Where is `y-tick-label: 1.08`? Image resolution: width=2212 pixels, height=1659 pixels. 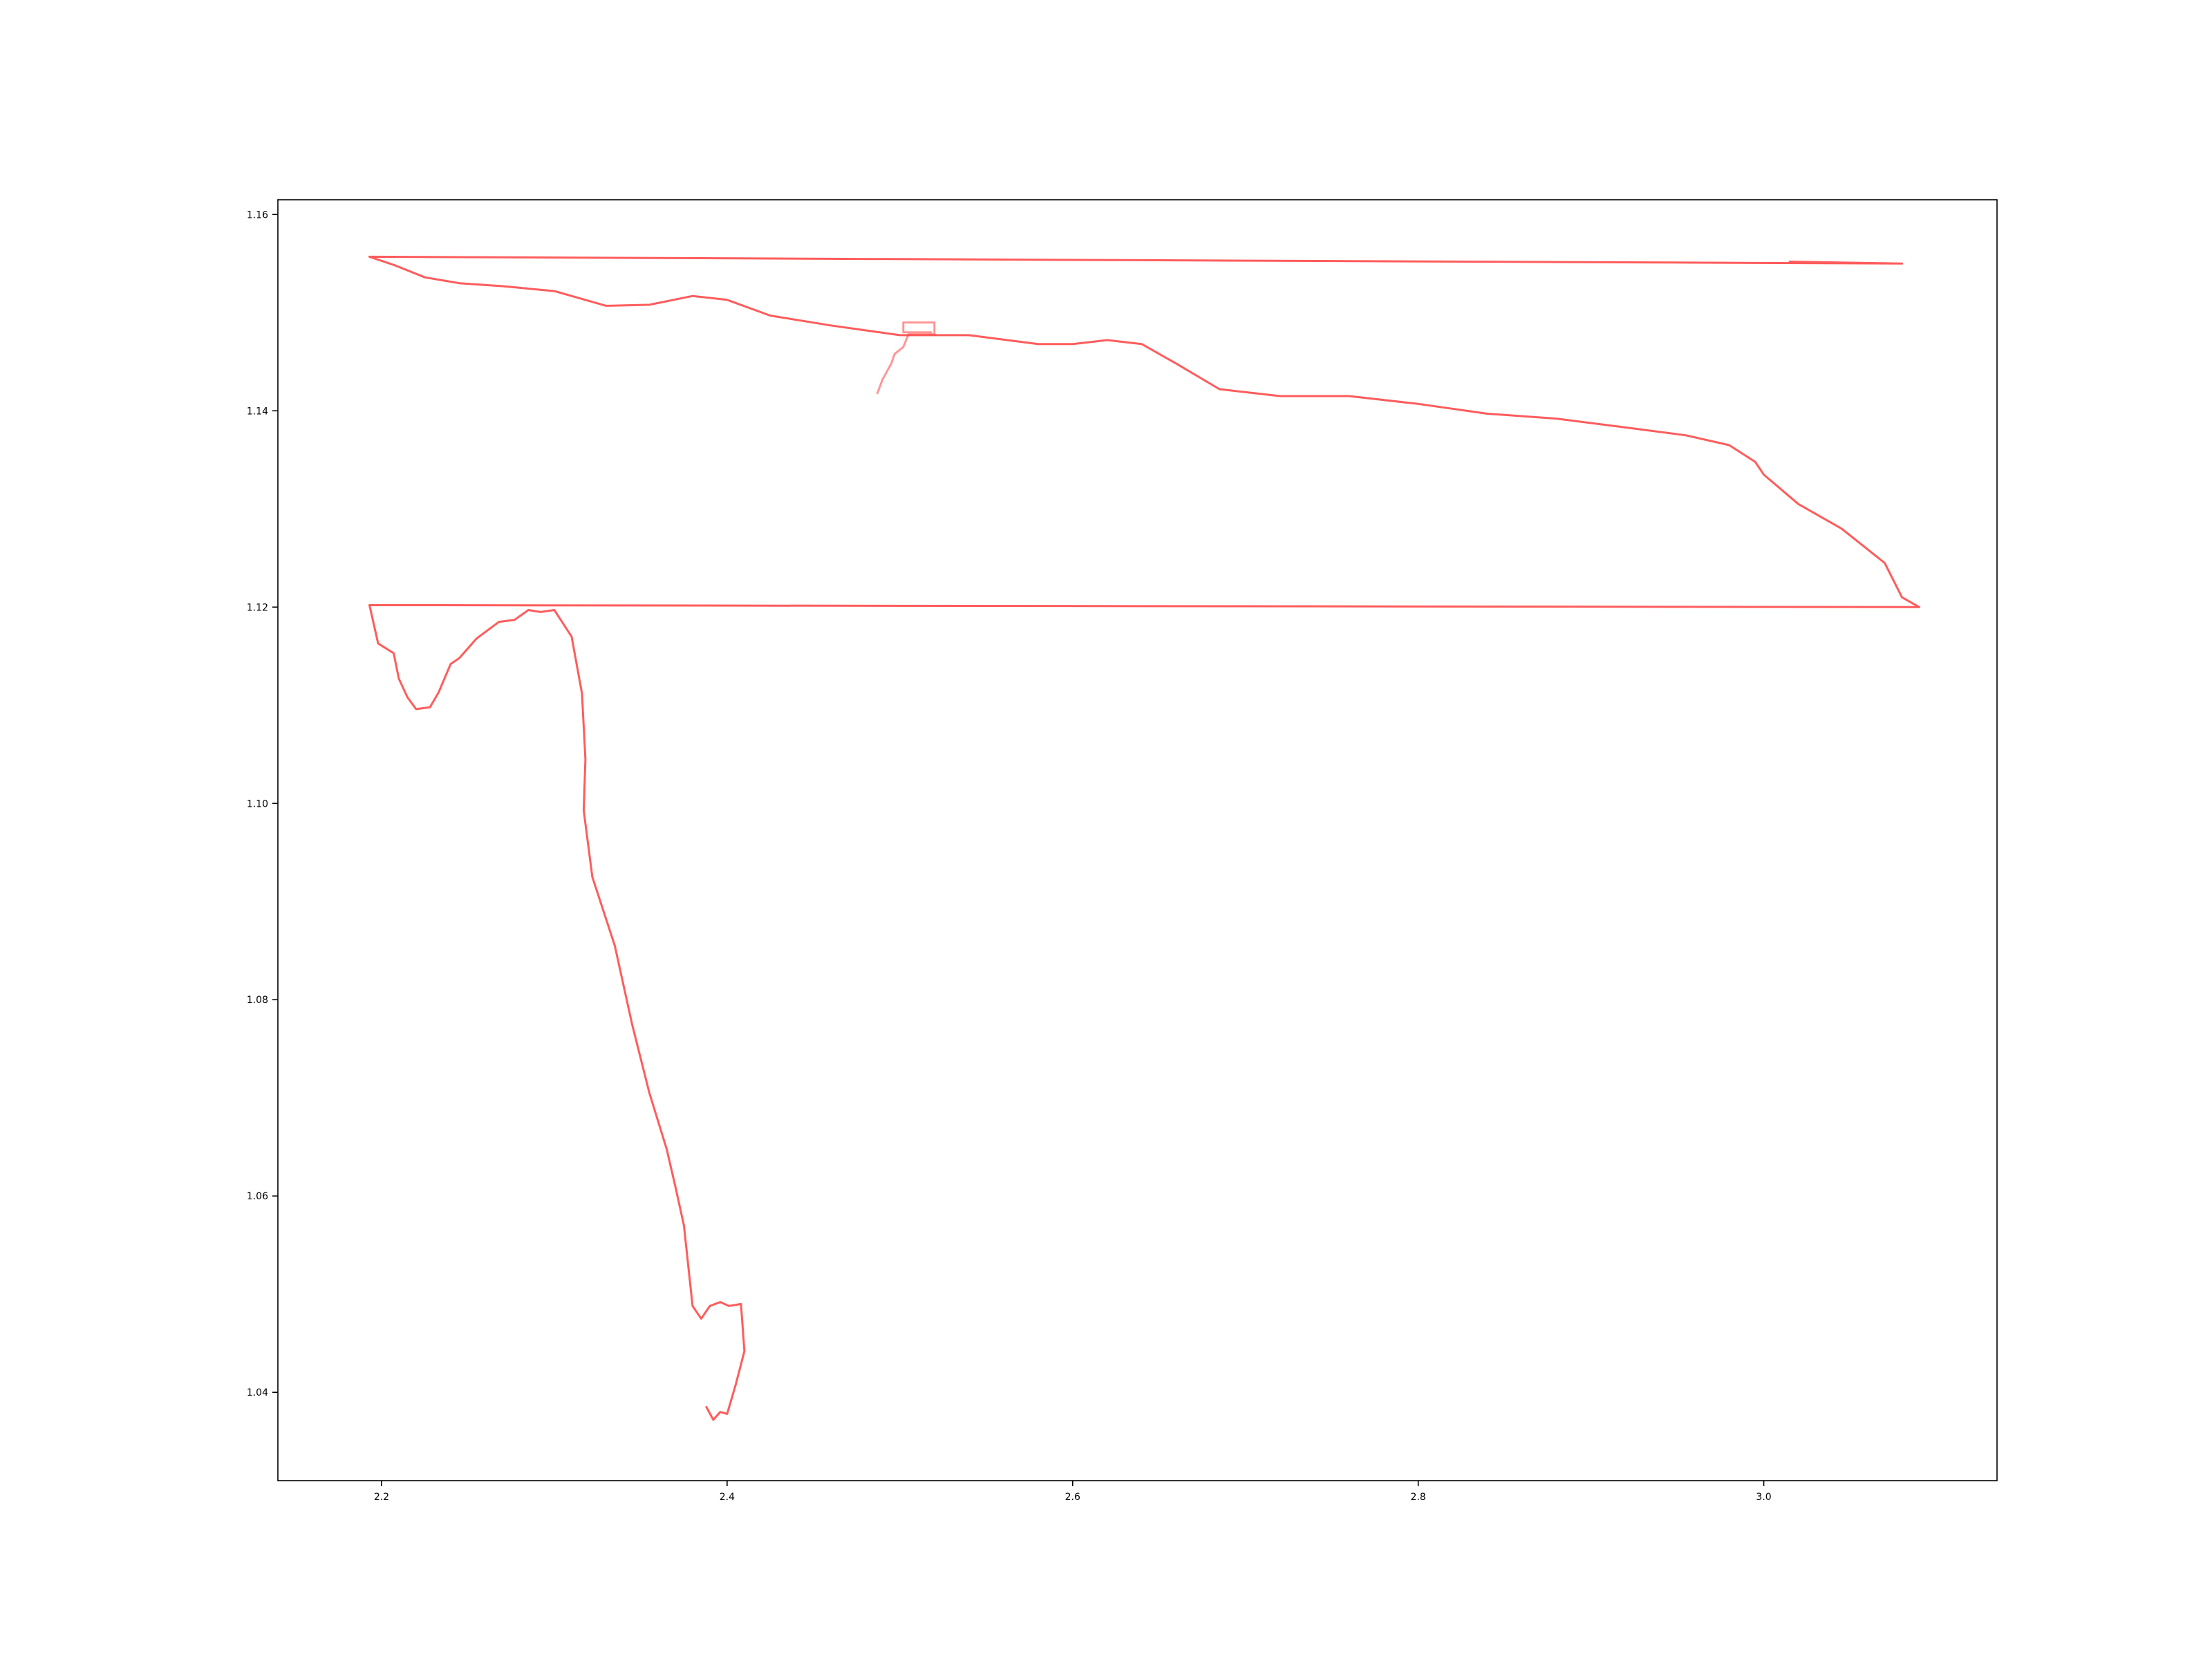
y-tick-label: 1.08 is located at coordinates (257, 1000).